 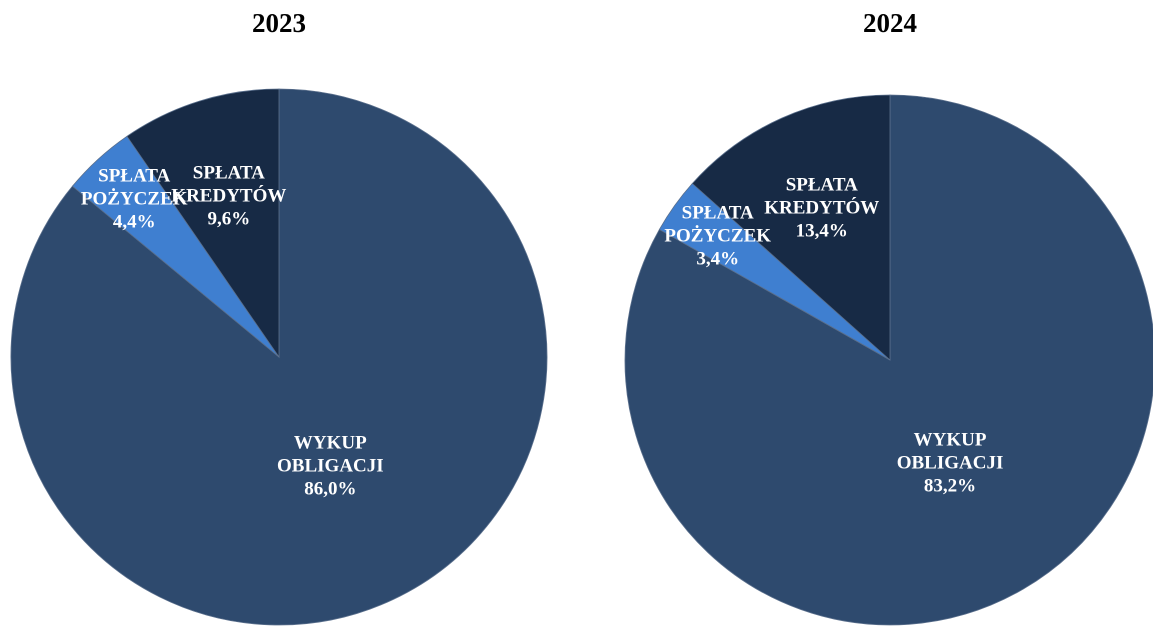 I want to click on slice-label: SPŁATA KREDYTÓW 9,6%, so click(x=229, y=195).